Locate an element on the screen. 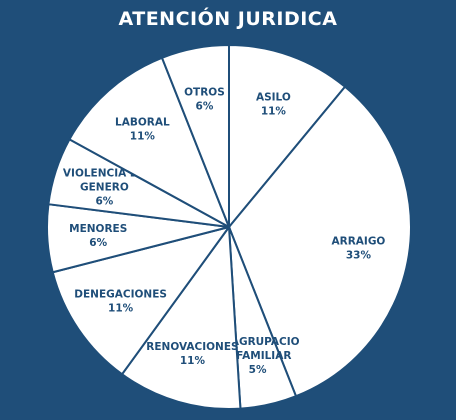  pie-slice-denegaciones is located at coordinates (141, 300).